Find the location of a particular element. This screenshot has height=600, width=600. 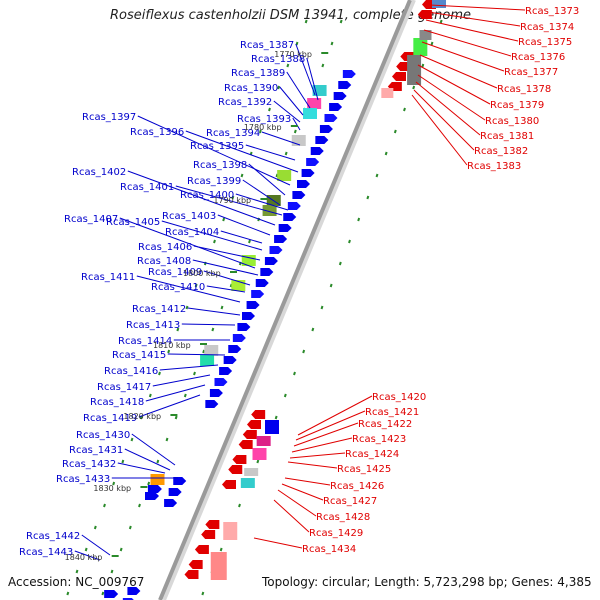

reverse-gene-label: Rcas_1424 is located at coordinates (372, 454).